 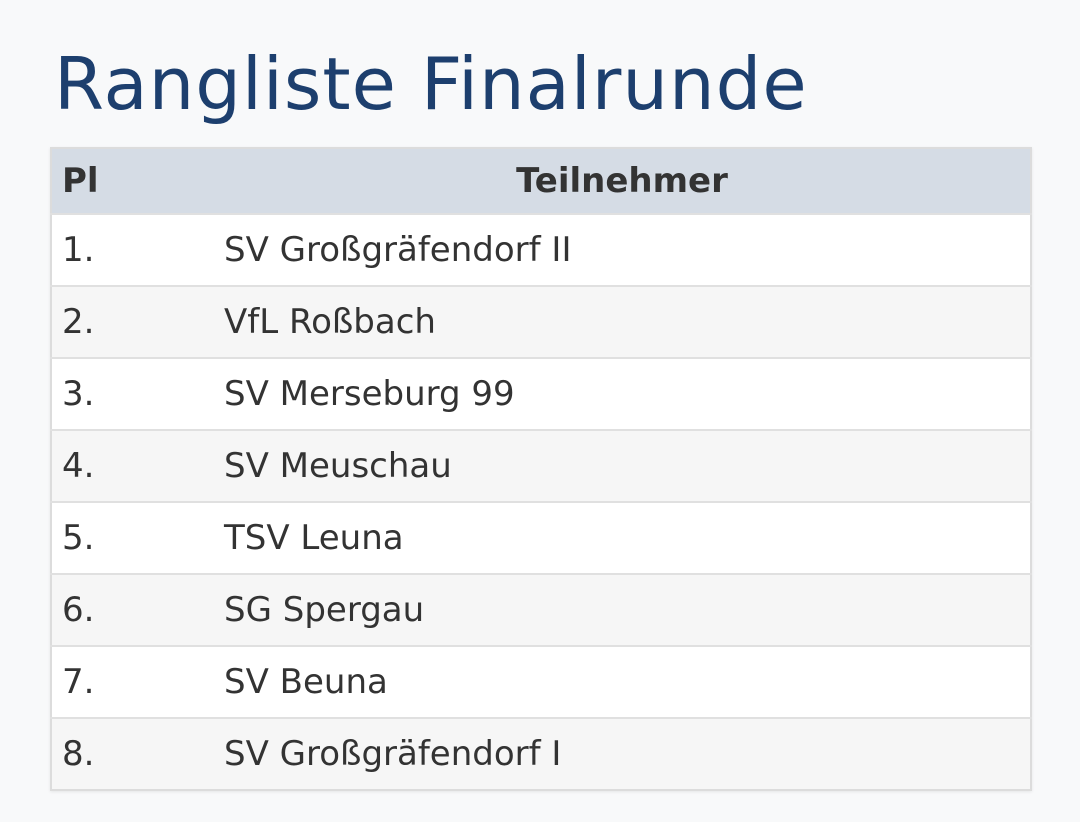 I want to click on table-row: 1. SV Großgräfendorf II, so click(x=541, y=249).